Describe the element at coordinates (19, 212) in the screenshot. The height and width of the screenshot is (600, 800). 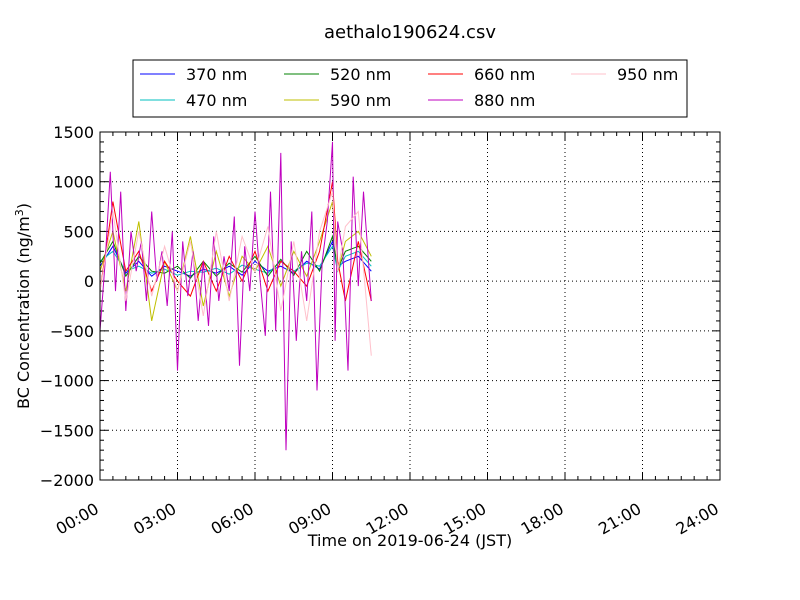
I see `y-axis-label-superscript: 3` at that location.